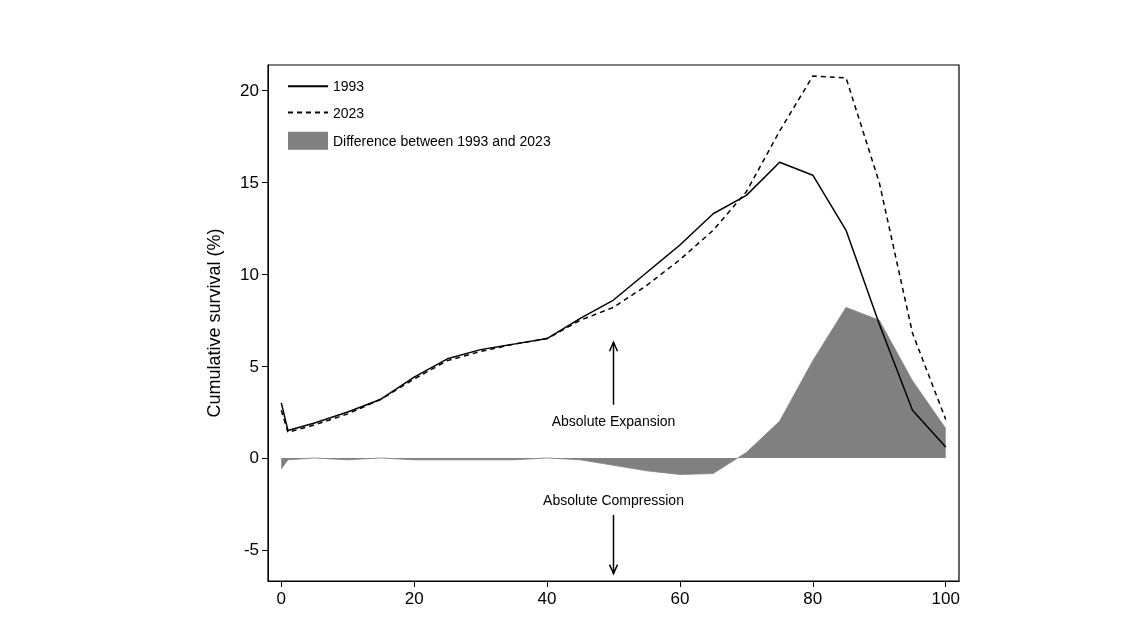 The width and height of the screenshot is (1136, 639). What do you see at coordinates (281, 598) in the screenshot?
I see `x-tick-label: 0` at bounding box center [281, 598].